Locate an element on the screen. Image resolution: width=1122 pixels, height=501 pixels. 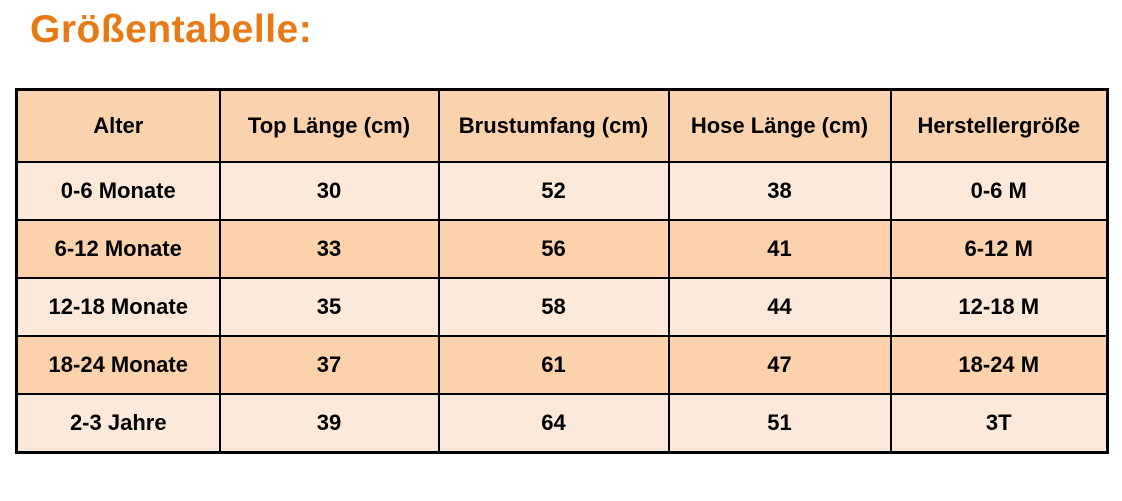
table-cell: 37 is located at coordinates (329, 365).